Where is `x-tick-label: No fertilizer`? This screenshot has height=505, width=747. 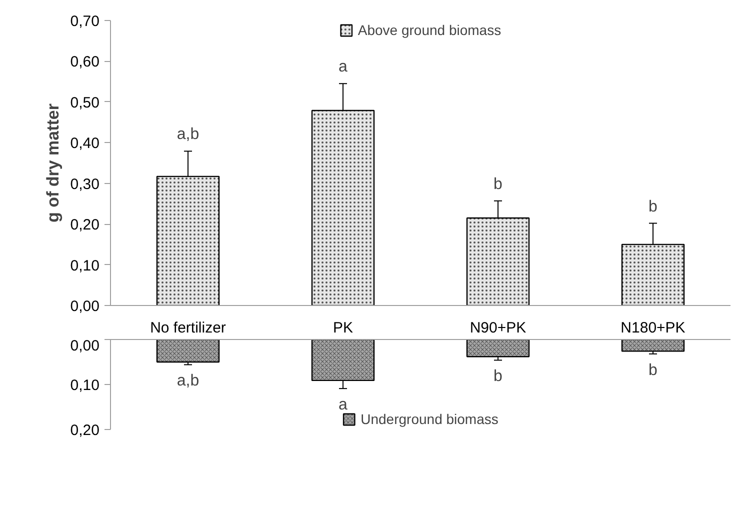 x-tick-label: No fertilizer is located at coordinates (188, 328).